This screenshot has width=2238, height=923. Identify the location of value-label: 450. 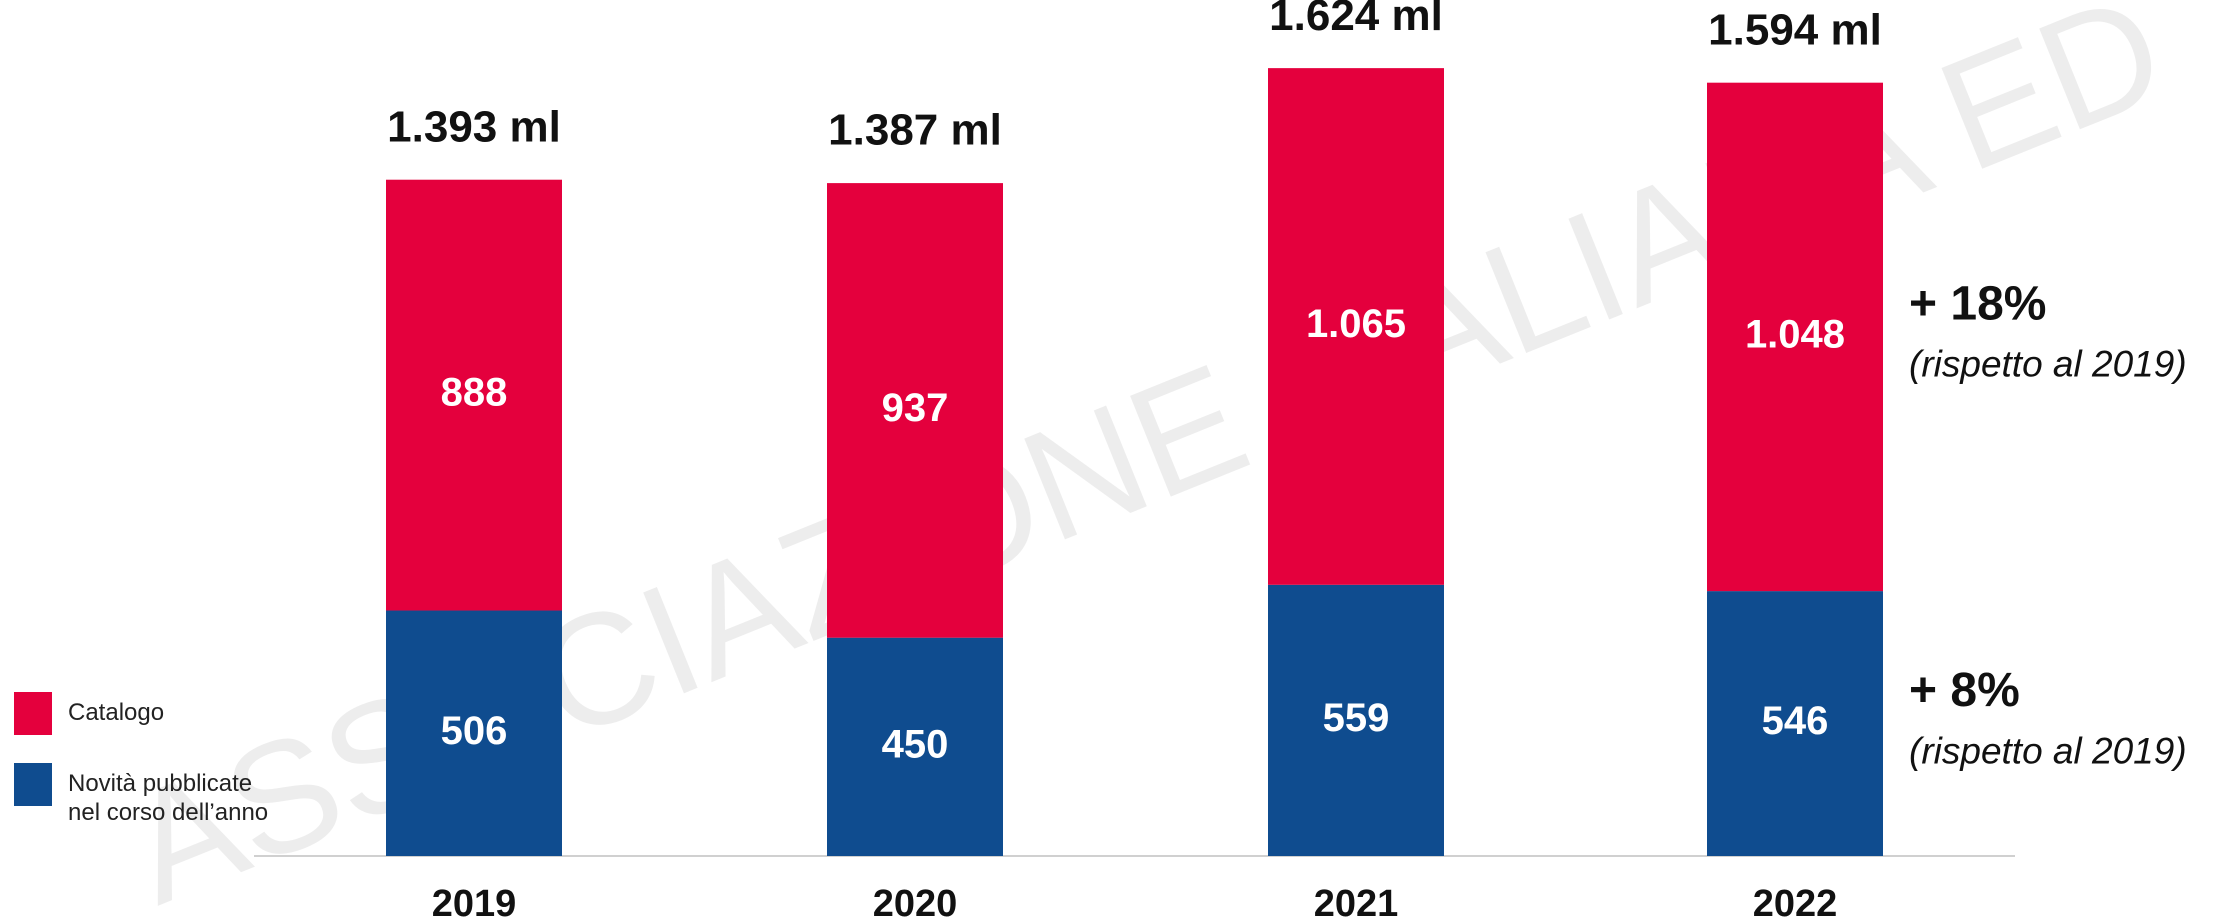
(915, 744).